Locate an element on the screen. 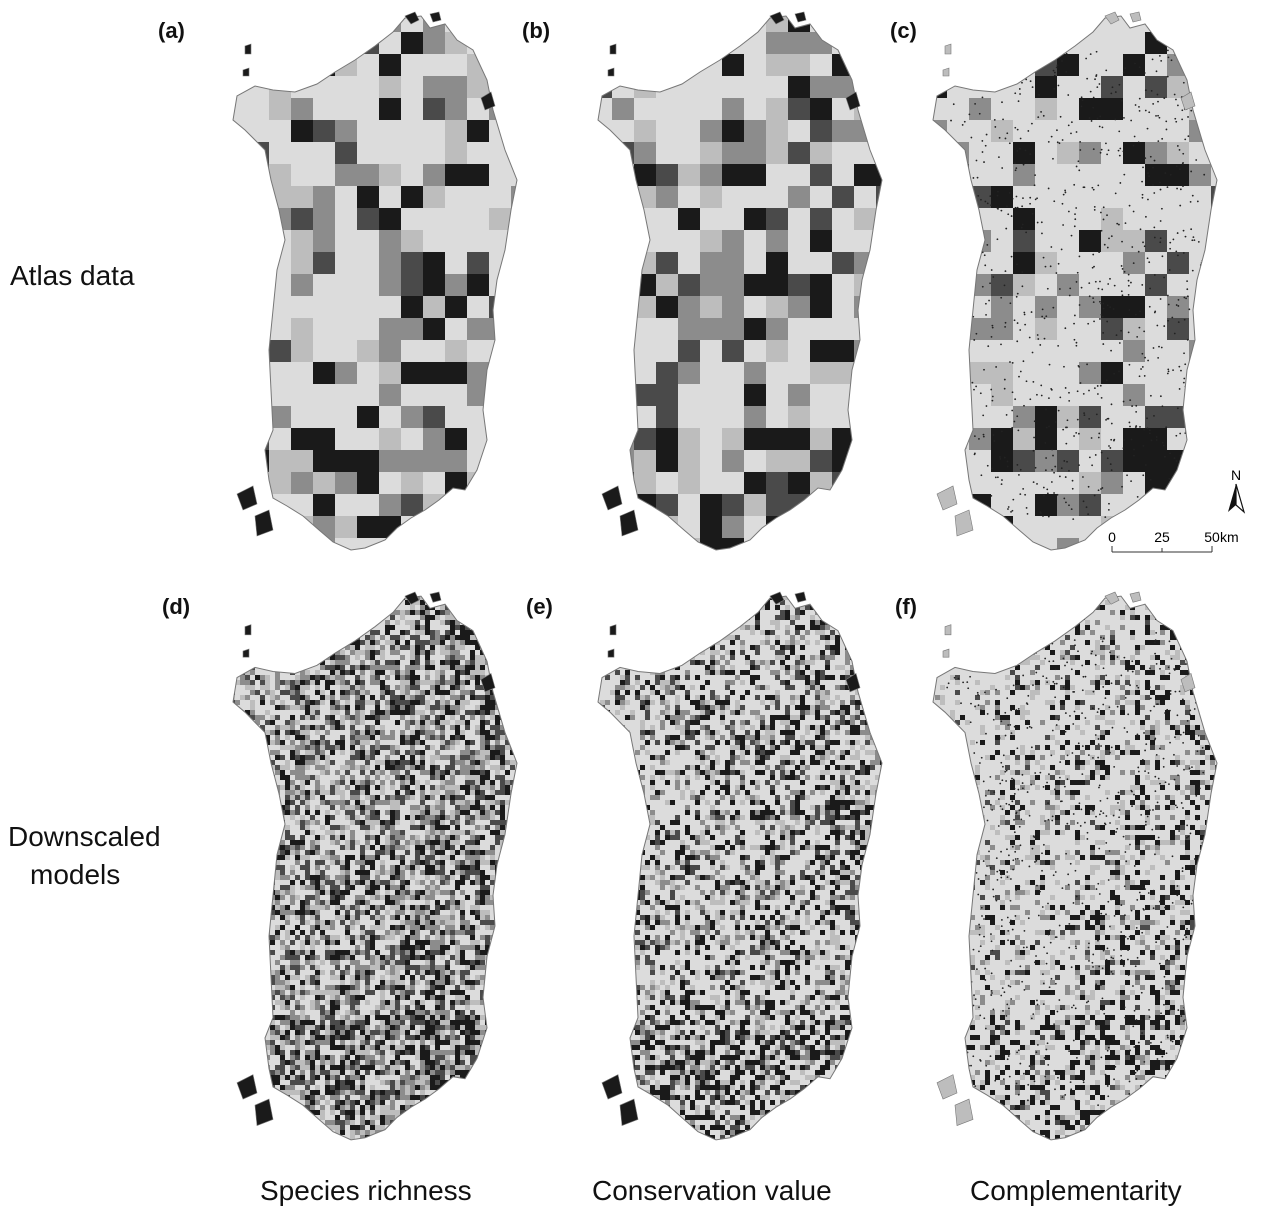  panel-label-b: (b) is located at coordinates (536, 31).